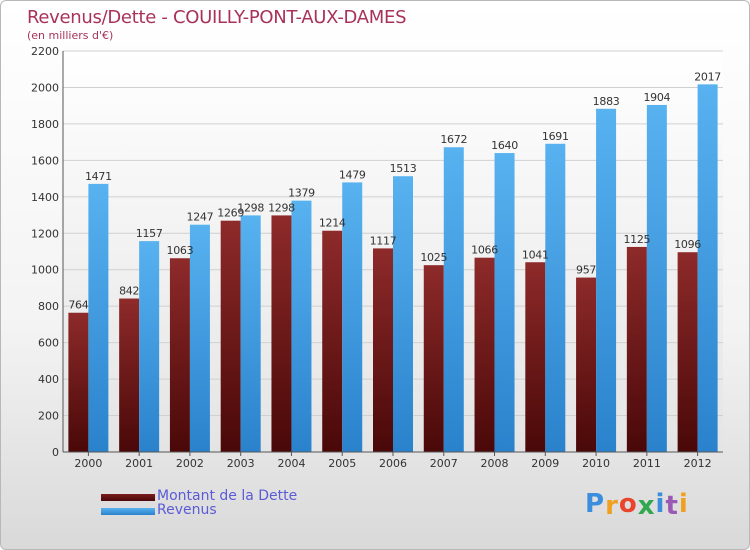  What do you see at coordinates (48, 343) in the screenshot?
I see `y-tick-label: 600` at bounding box center [48, 343].